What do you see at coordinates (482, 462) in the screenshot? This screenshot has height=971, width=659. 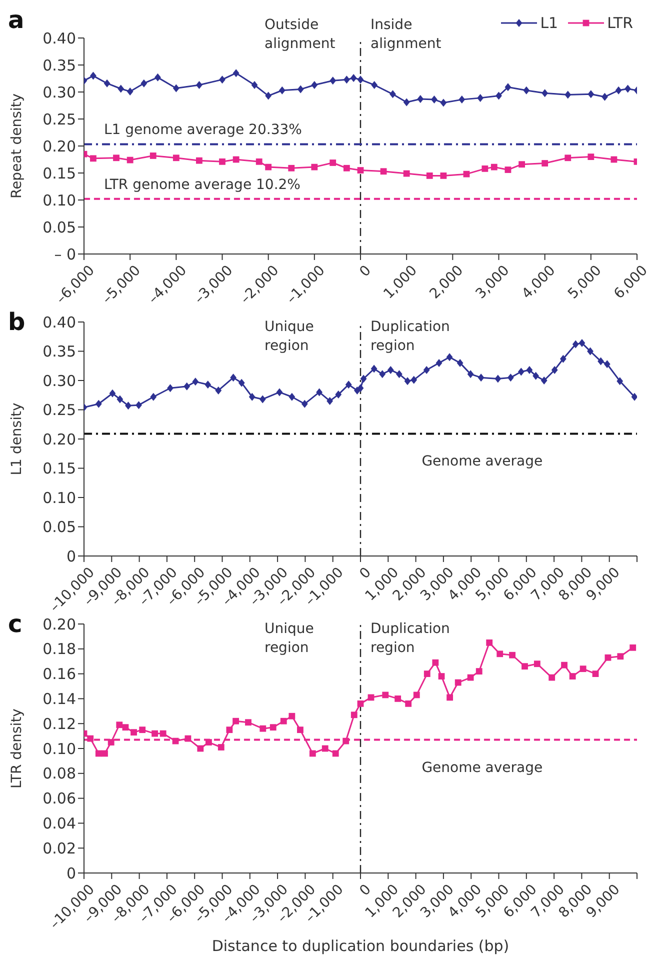 I see `ref-line-label: Genome average` at bounding box center [482, 462].